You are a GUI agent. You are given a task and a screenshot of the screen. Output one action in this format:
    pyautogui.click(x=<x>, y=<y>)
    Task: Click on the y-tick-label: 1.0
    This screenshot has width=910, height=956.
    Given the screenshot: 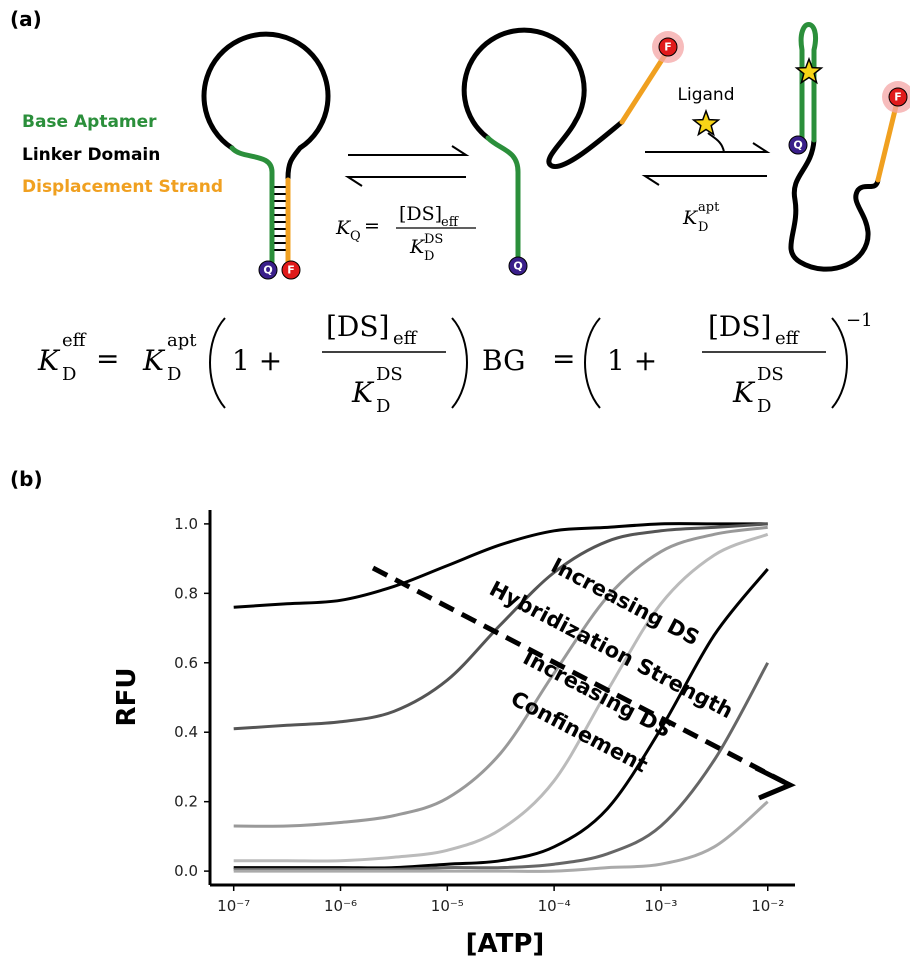 What is the action you would take?
    pyautogui.click(x=186, y=524)
    